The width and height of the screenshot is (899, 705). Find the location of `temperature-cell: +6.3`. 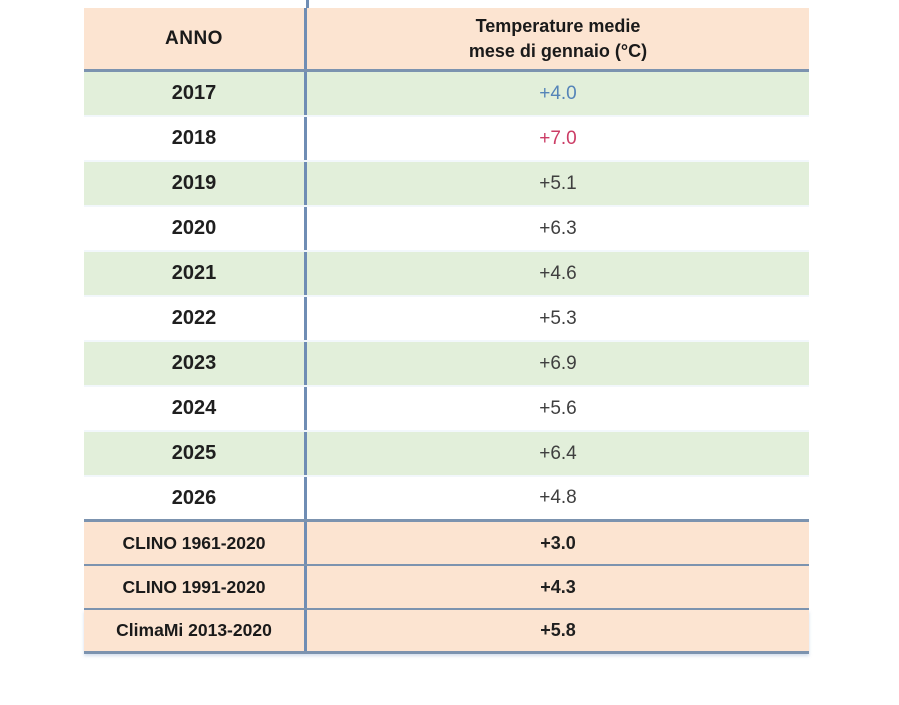

temperature-cell: +6.3 is located at coordinates (558, 228).